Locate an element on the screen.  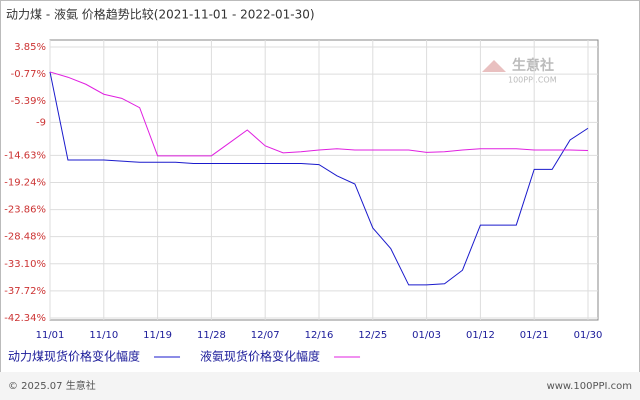
y-tick-label: -28.48% is located at coordinates (25, 237).